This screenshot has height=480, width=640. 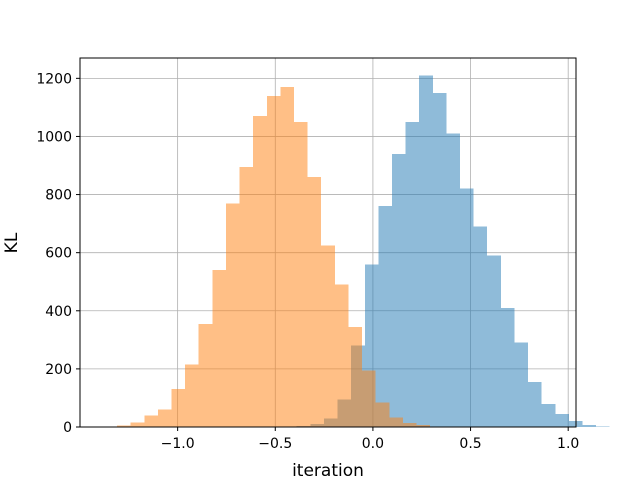 What do you see at coordinates (67, 428) in the screenshot?
I see `y-tick-label: 0` at bounding box center [67, 428].